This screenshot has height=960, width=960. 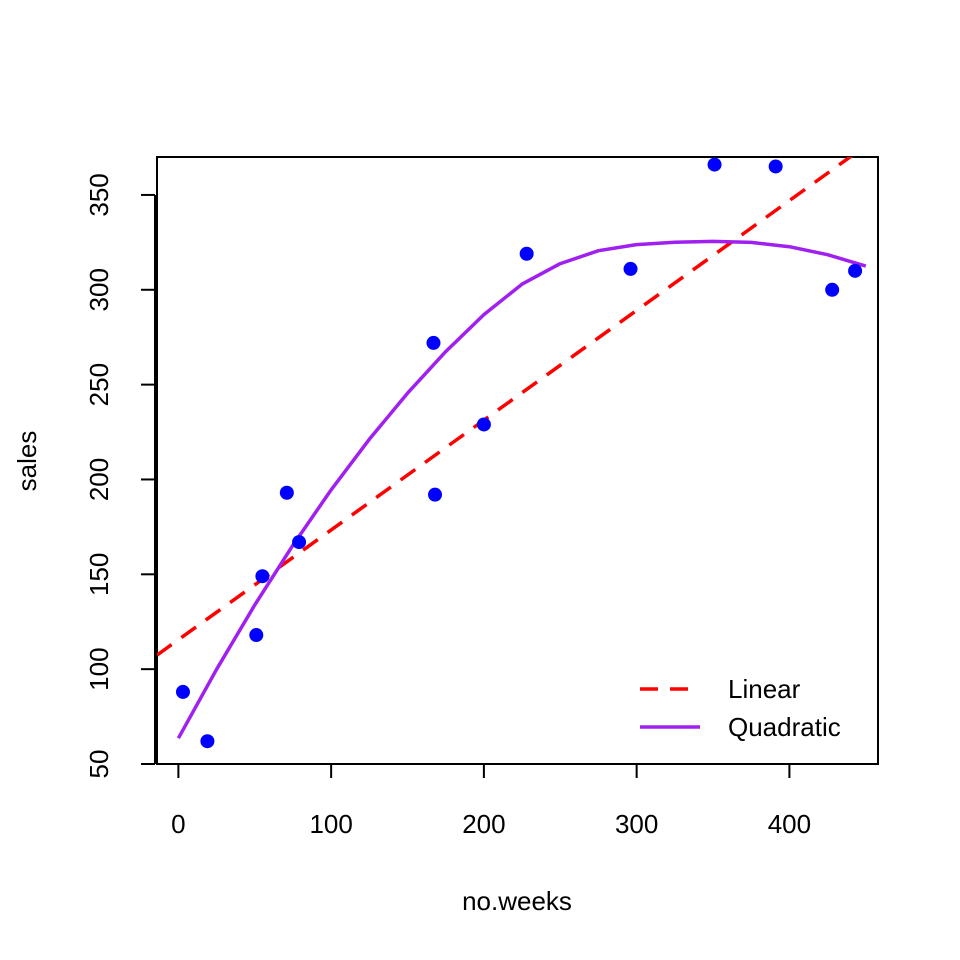 I want to click on legend-label: Linear, so click(x=764, y=689).